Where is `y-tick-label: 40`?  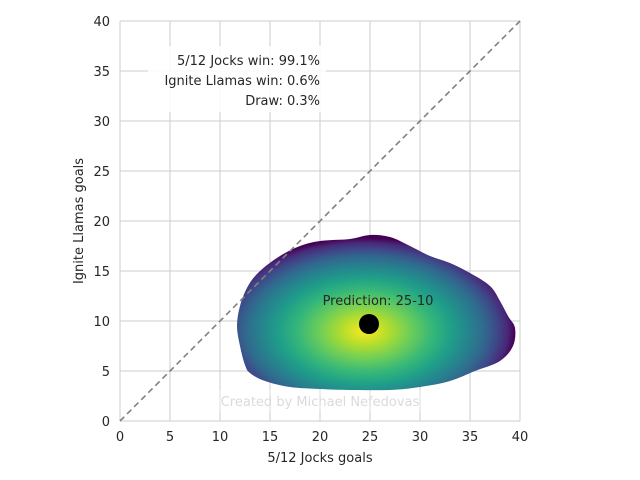
y-tick-label: 40 is located at coordinates (101, 22).